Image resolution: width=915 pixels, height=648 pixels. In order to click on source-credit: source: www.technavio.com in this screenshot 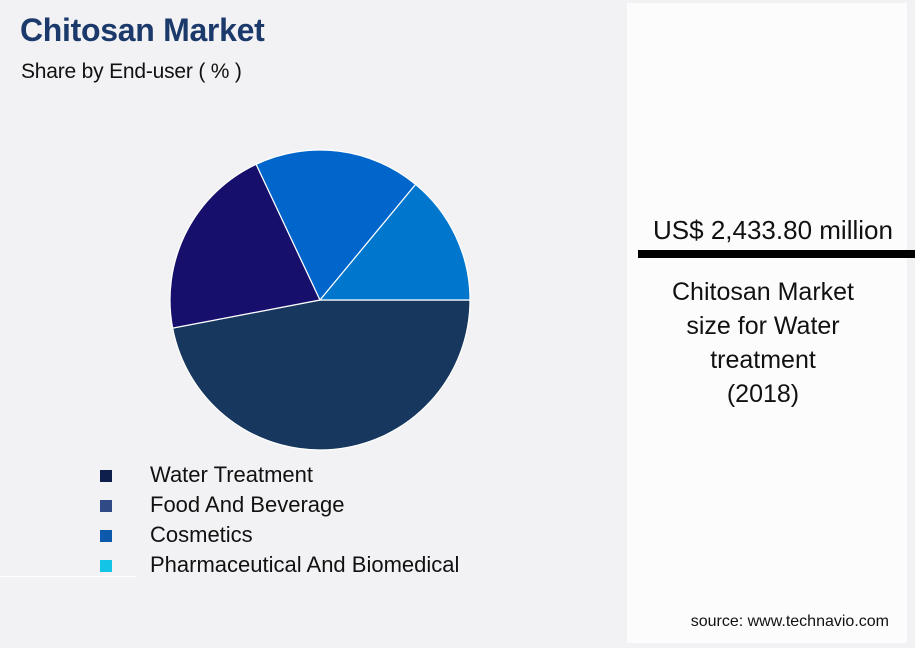, I will do `click(789, 621)`.